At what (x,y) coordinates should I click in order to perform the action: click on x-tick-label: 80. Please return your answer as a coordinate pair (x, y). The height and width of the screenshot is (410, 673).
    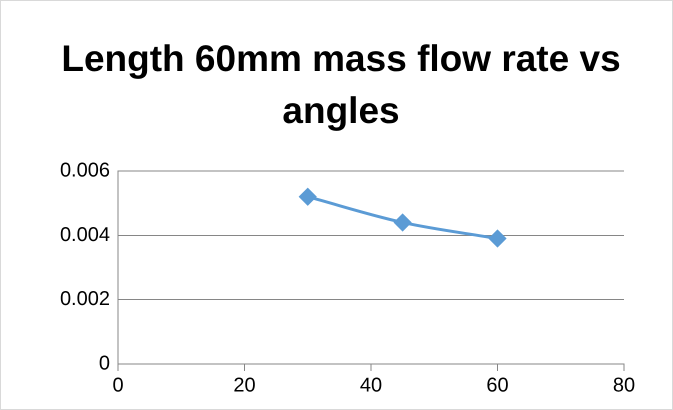
    Looking at the image, I should click on (624, 385).